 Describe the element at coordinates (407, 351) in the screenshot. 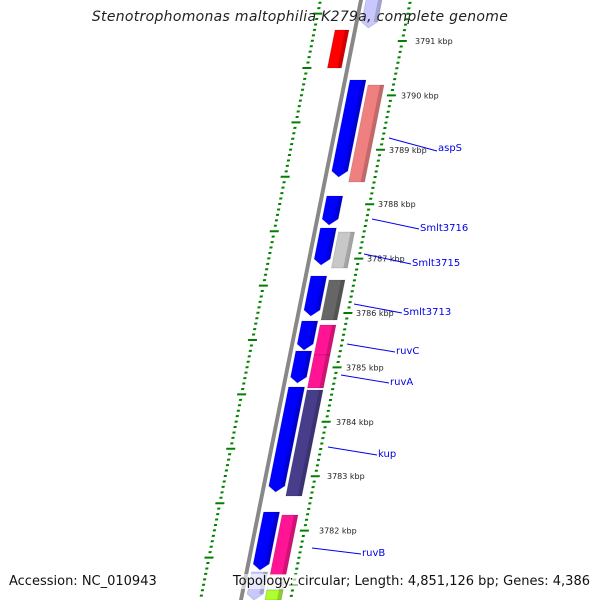

I see `gene-label-ruvc: ruvC` at that location.